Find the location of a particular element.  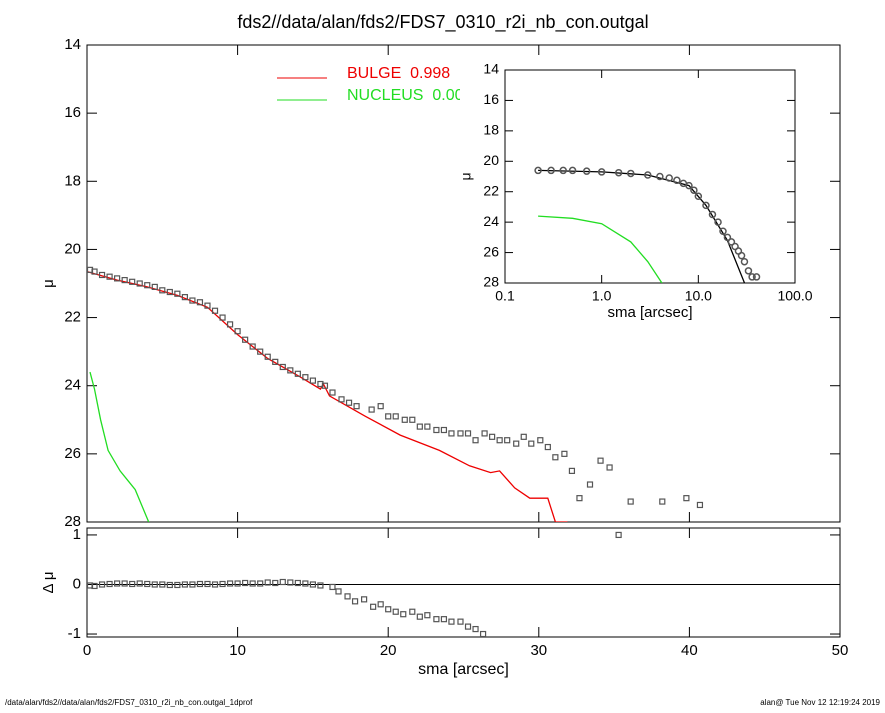

x-tick-label: 30 is located at coordinates (538, 650).